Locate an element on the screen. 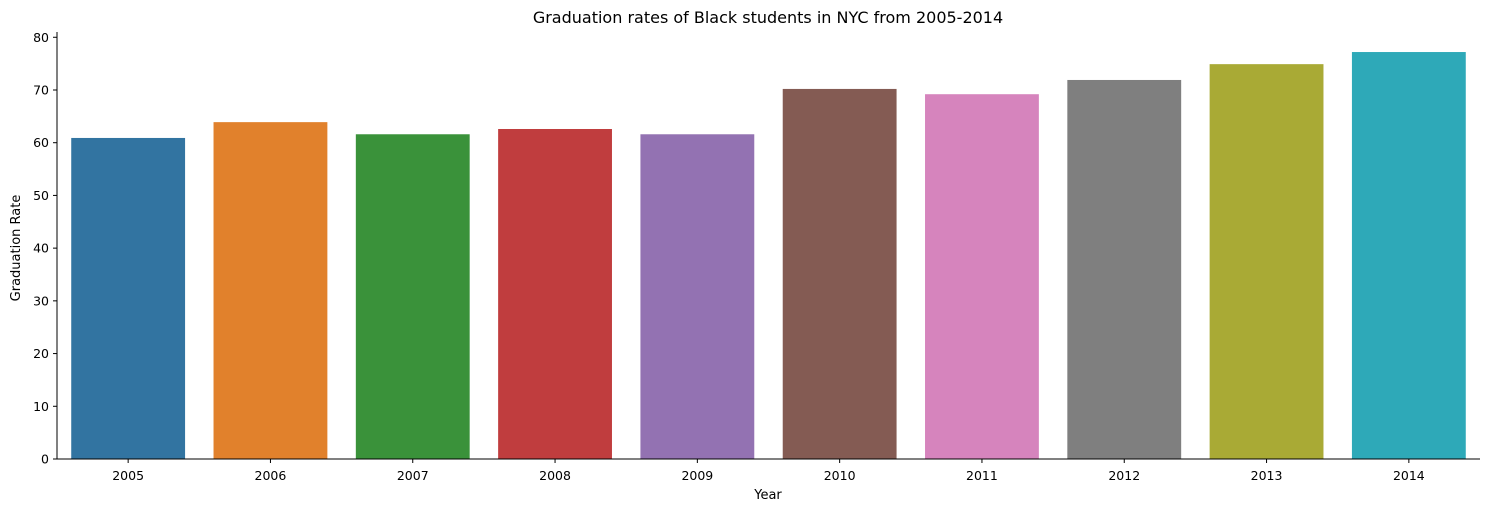 This screenshot has width=1489, height=512. bar-2012 is located at coordinates (1124, 269).